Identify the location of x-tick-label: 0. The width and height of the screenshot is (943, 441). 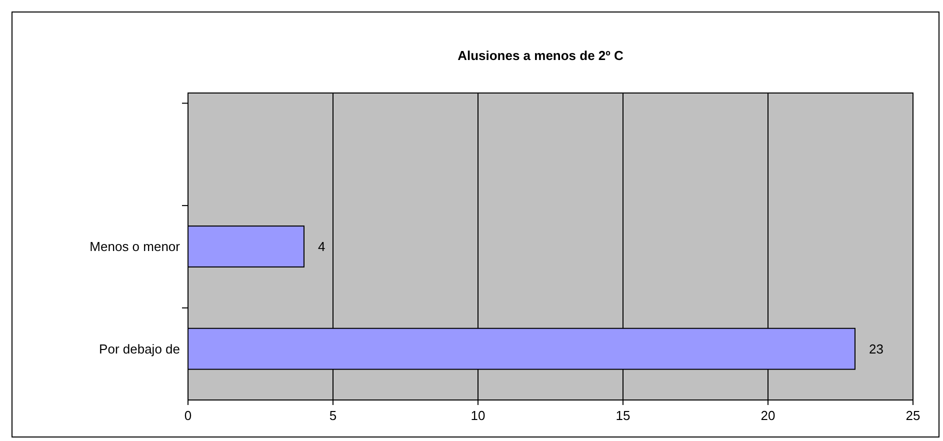
(188, 415).